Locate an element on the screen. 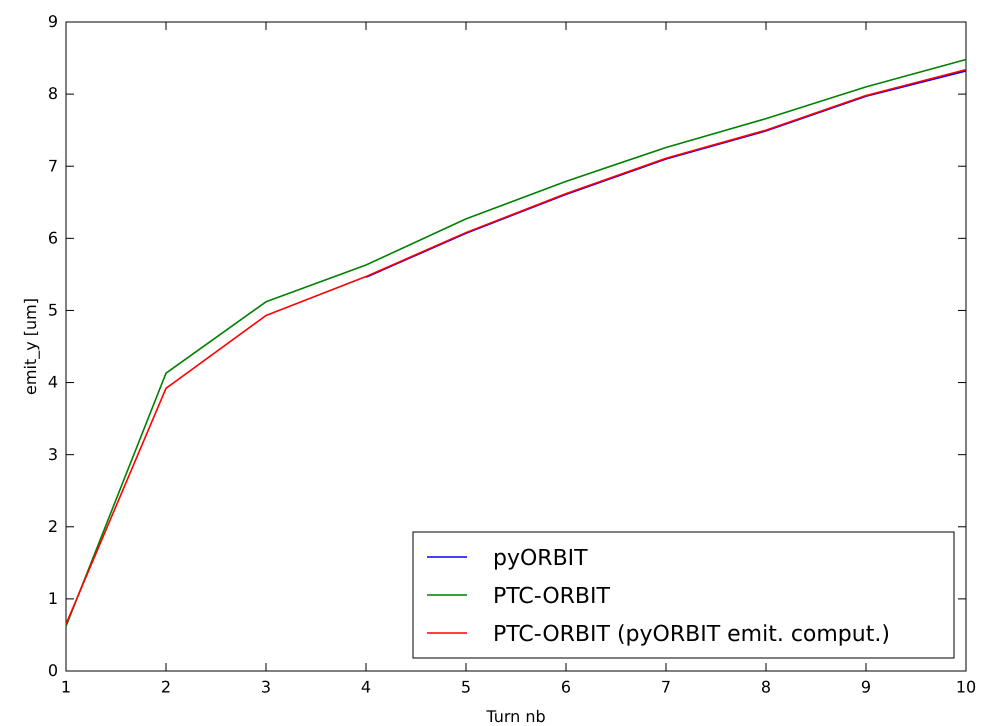 The width and height of the screenshot is (981, 726). y-tick-label: 4 is located at coordinates (53, 382).